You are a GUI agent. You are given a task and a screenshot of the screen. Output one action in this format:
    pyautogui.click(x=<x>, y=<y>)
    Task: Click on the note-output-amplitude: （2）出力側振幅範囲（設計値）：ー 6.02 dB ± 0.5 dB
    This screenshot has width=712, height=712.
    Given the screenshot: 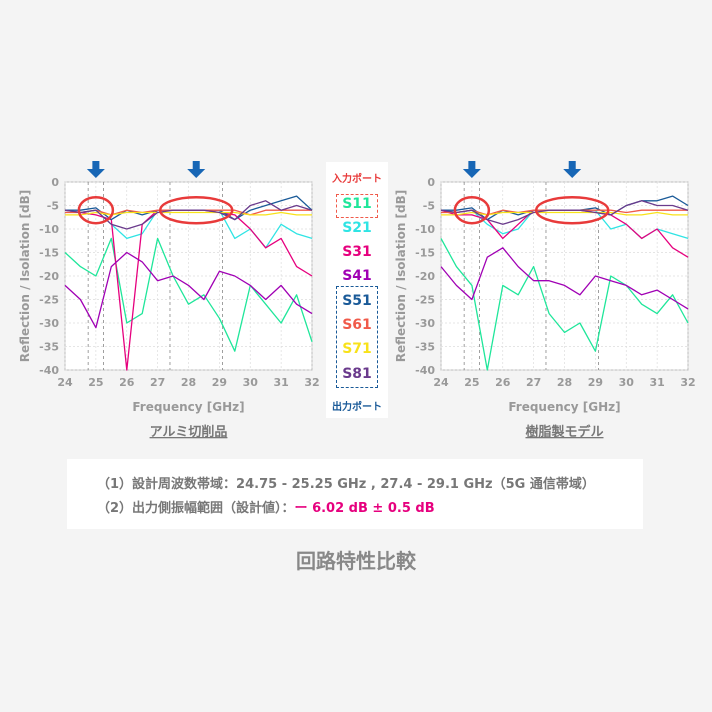 What is the action you would take?
    pyautogui.click(x=266, y=506)
    